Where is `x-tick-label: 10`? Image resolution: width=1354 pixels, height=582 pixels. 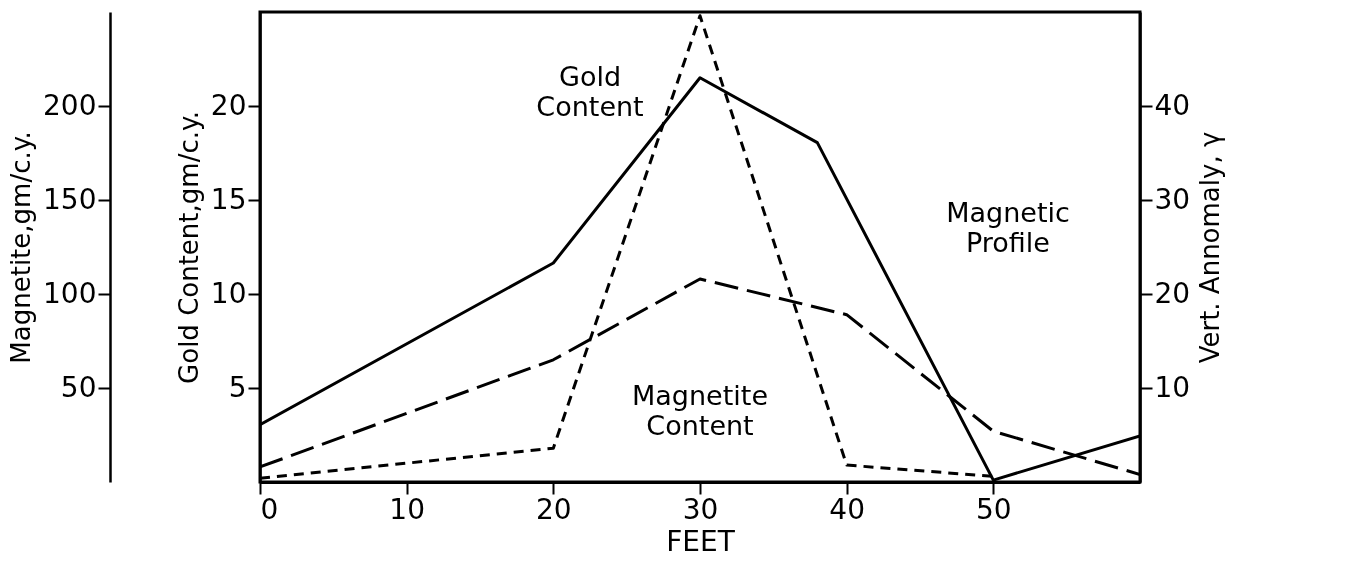
x-tick-label: 10 is located at coordinates (407, 509).